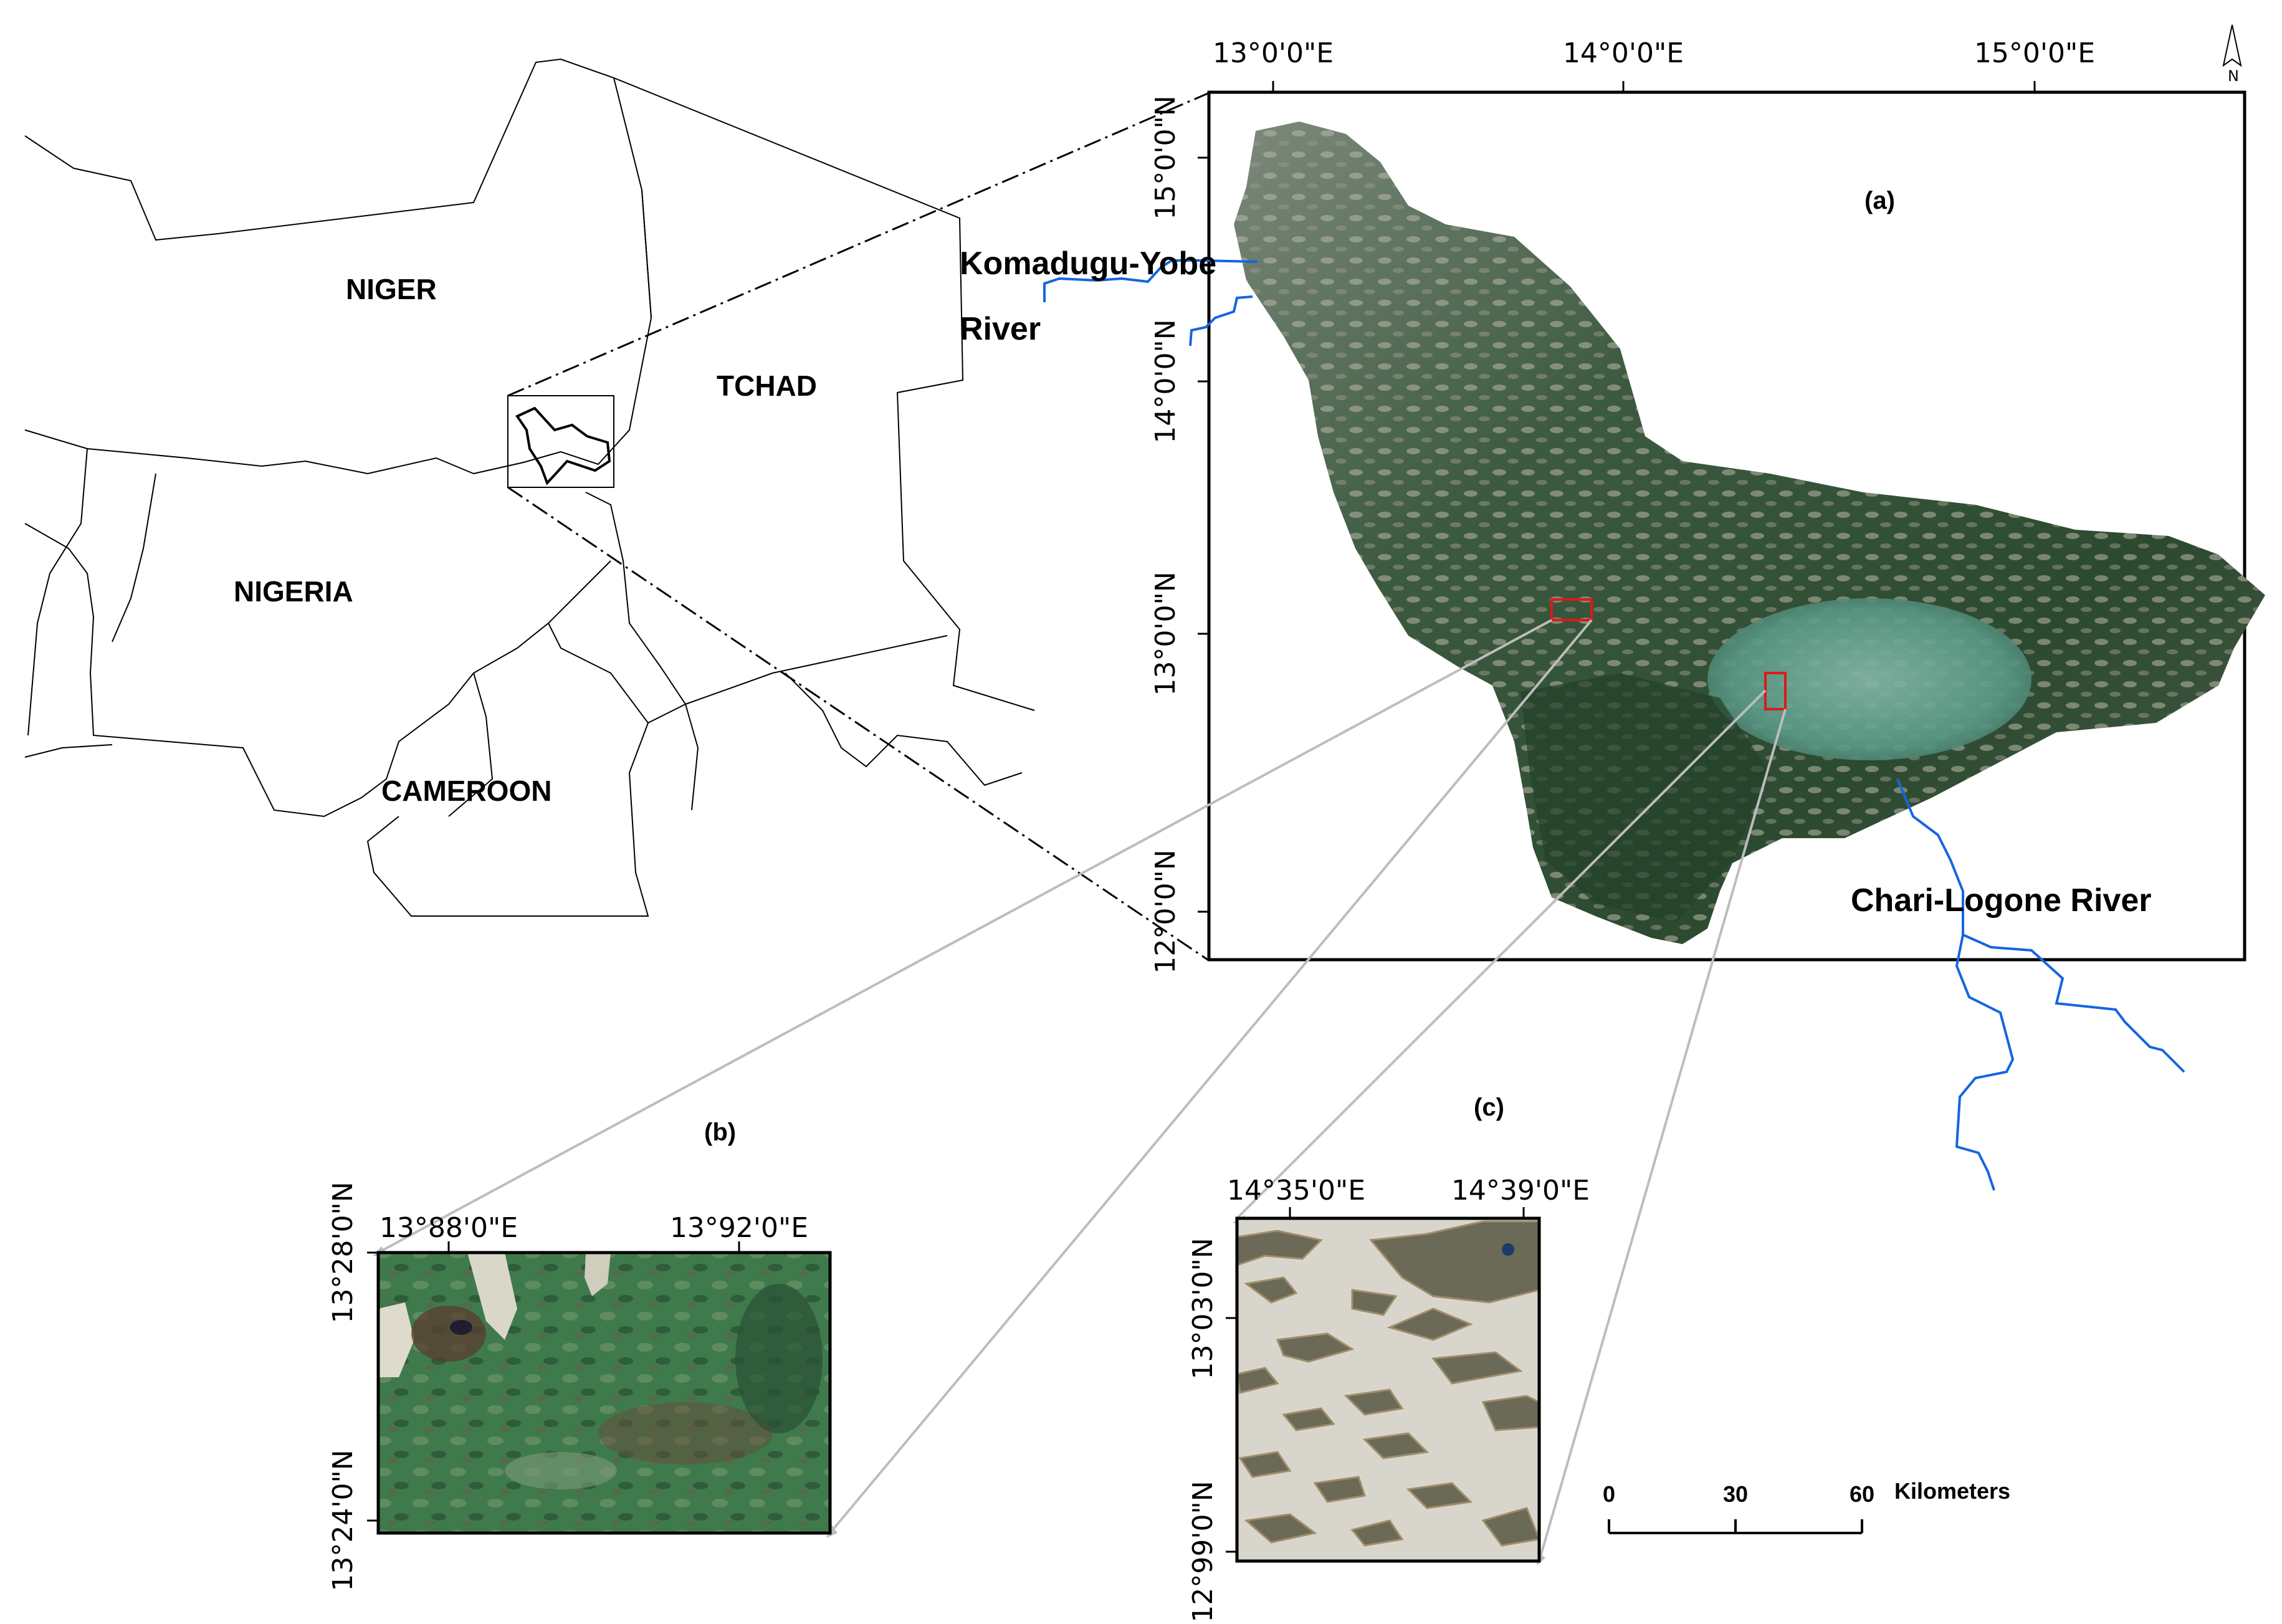 Image resolution: width=2282 pixels, height=1624 pixels. Describe the element at coordinates (1273, 53) in the screenshot. I see `panel-a-lon-tick-1: 13°0'0"E` at that location.